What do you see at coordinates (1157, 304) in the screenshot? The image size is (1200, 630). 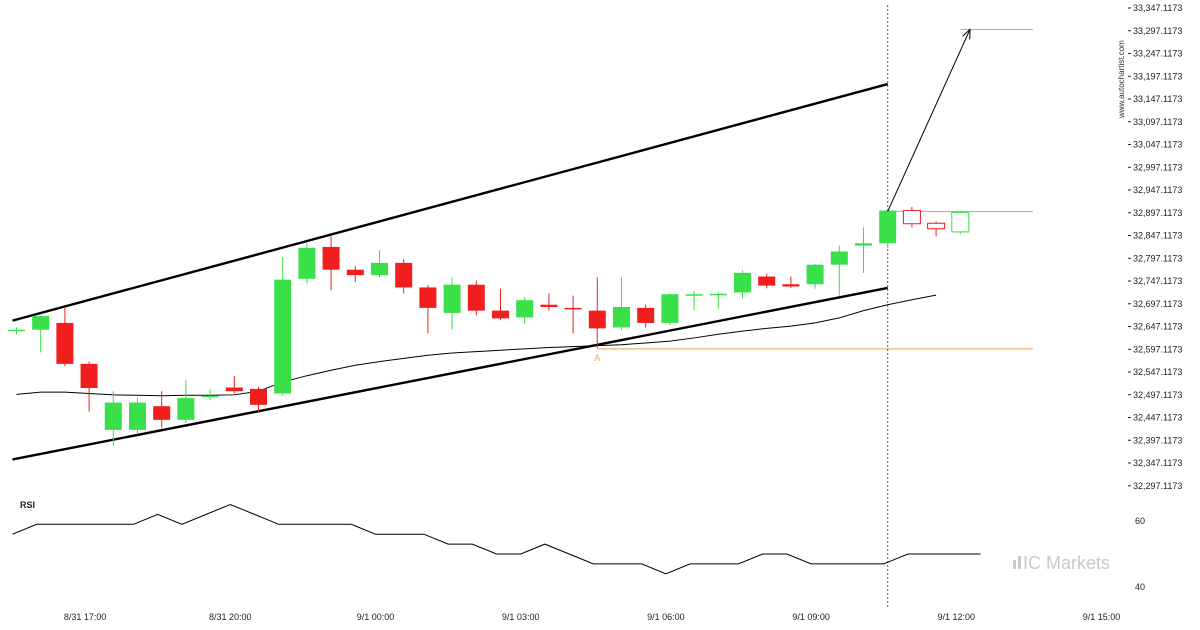 I see `y-tick-label: 32,697.1173` at bounding box center [1157, 304].